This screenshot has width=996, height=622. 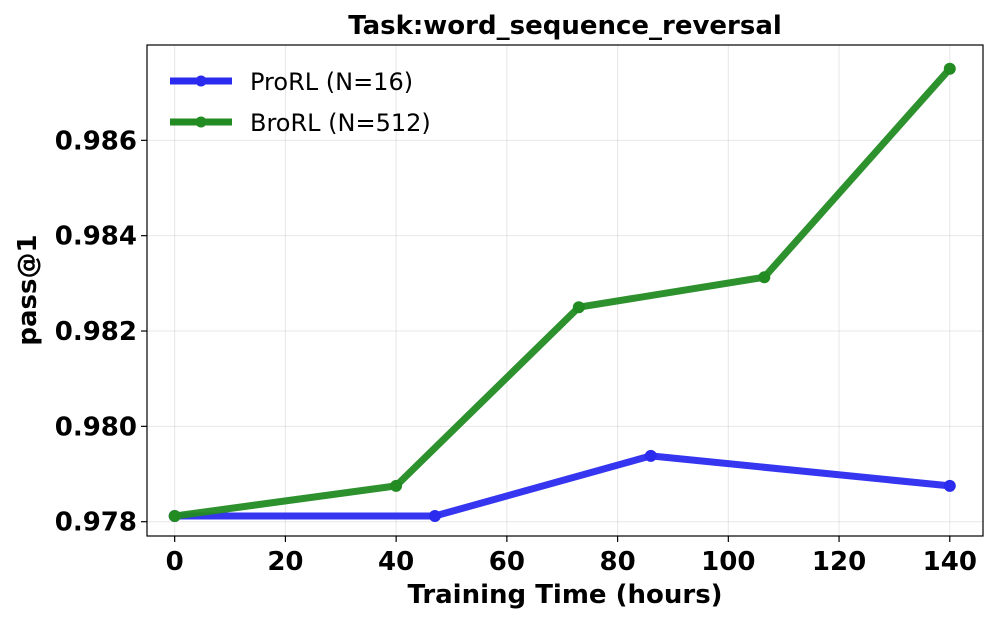 I want to click on x-tick-label: 100, so click(x=728, y=562).